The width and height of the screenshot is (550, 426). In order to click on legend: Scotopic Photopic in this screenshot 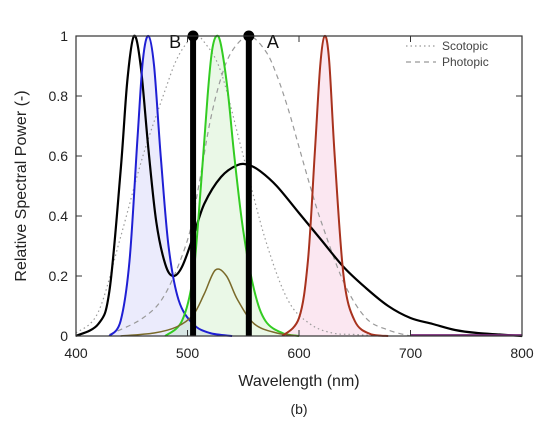, I will do `click(447, 54)`.